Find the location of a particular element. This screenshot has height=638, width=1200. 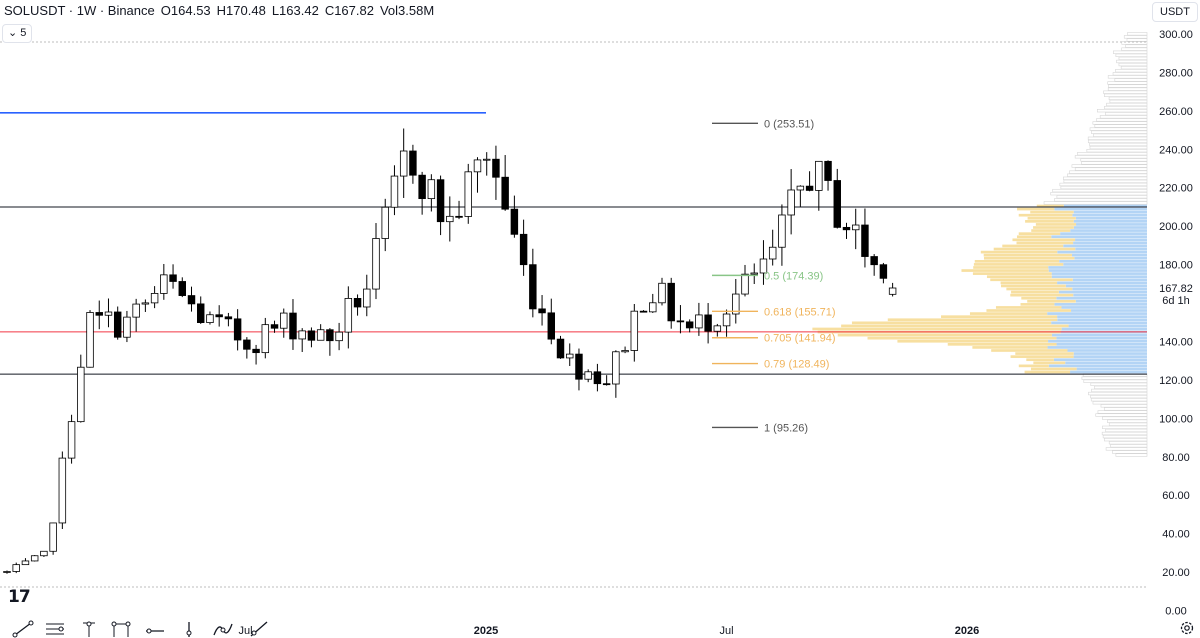

x-tick-label: Jul is located at coordinates (726, 631).